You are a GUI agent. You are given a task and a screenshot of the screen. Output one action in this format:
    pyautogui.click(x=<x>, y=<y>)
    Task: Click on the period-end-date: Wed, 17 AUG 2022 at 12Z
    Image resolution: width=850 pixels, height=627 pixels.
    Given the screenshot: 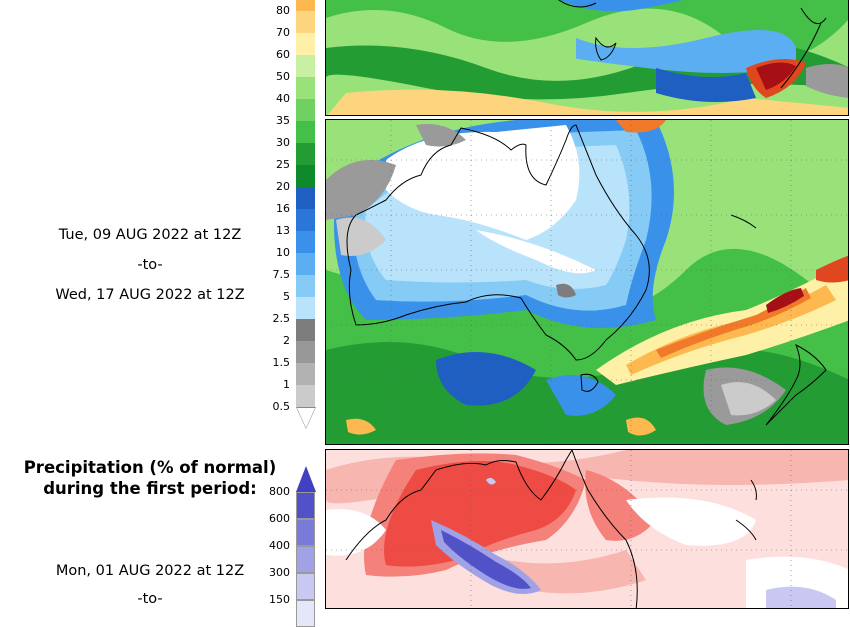 What is the action you would take?
    pyautogui.click(x=150, y=295)
    